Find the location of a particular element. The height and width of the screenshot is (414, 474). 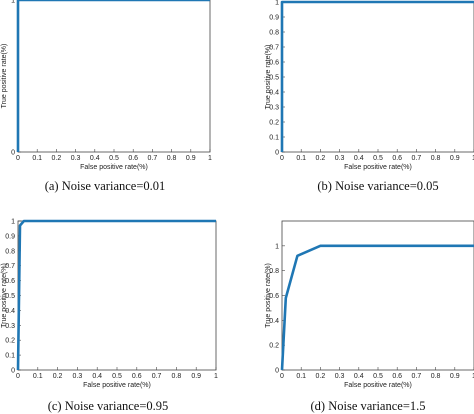

panel-caption: (a) Noise variance=0.01 is located at coordinates (105, 186).